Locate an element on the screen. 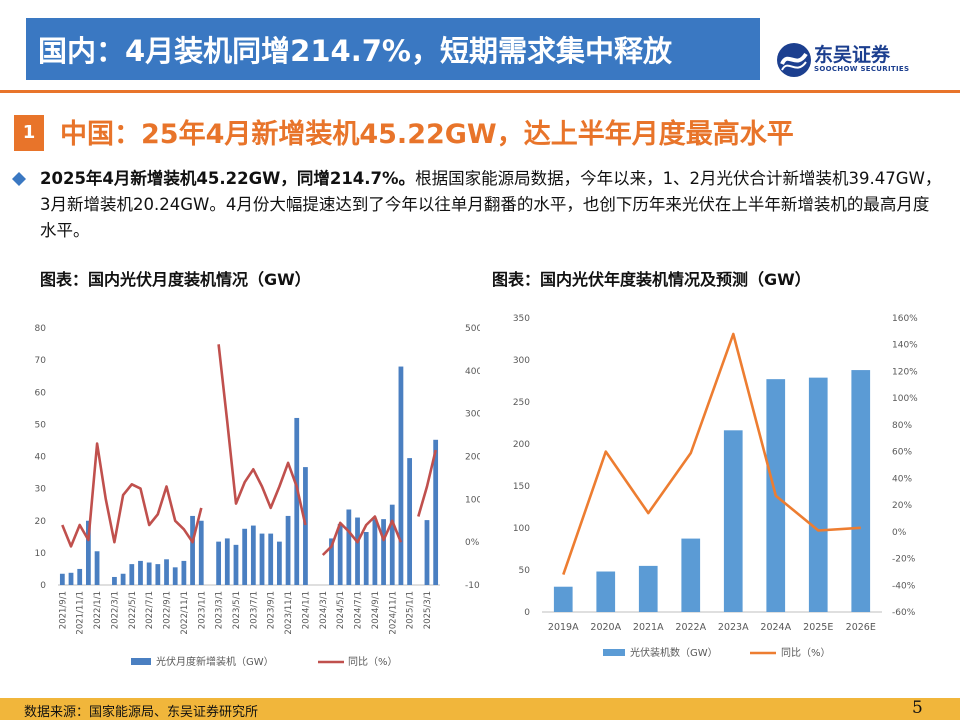 This screenshot has width=960, height=720. y-tick-label: 40 is located at coordinates (41, 458).